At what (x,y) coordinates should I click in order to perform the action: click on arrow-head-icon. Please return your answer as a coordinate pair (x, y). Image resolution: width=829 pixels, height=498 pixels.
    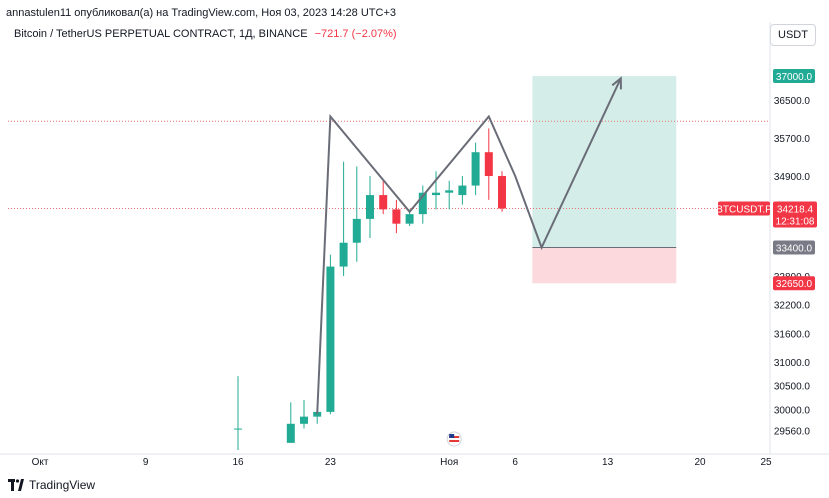
    Looking at the image, I should click on (616, 83).